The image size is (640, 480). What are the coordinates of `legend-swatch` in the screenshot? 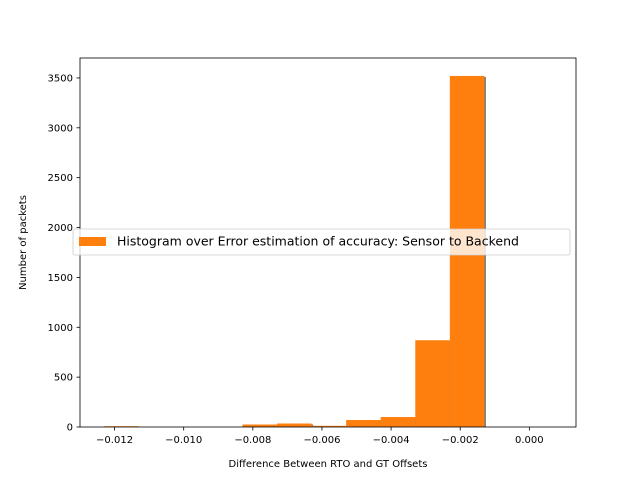 It's located at (92, 241).